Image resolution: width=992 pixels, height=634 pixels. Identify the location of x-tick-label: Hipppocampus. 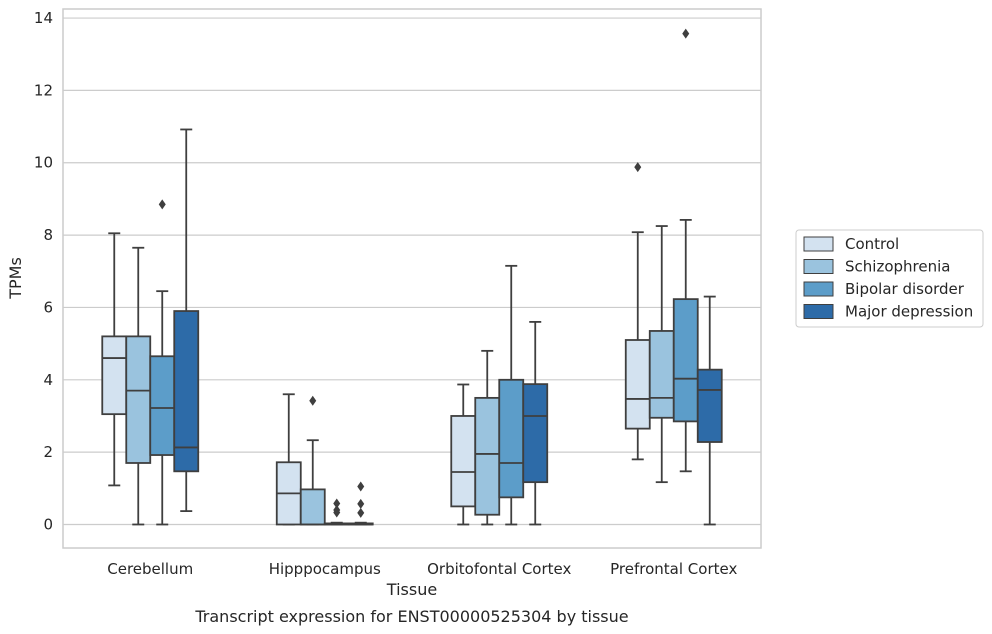
(325, 569).